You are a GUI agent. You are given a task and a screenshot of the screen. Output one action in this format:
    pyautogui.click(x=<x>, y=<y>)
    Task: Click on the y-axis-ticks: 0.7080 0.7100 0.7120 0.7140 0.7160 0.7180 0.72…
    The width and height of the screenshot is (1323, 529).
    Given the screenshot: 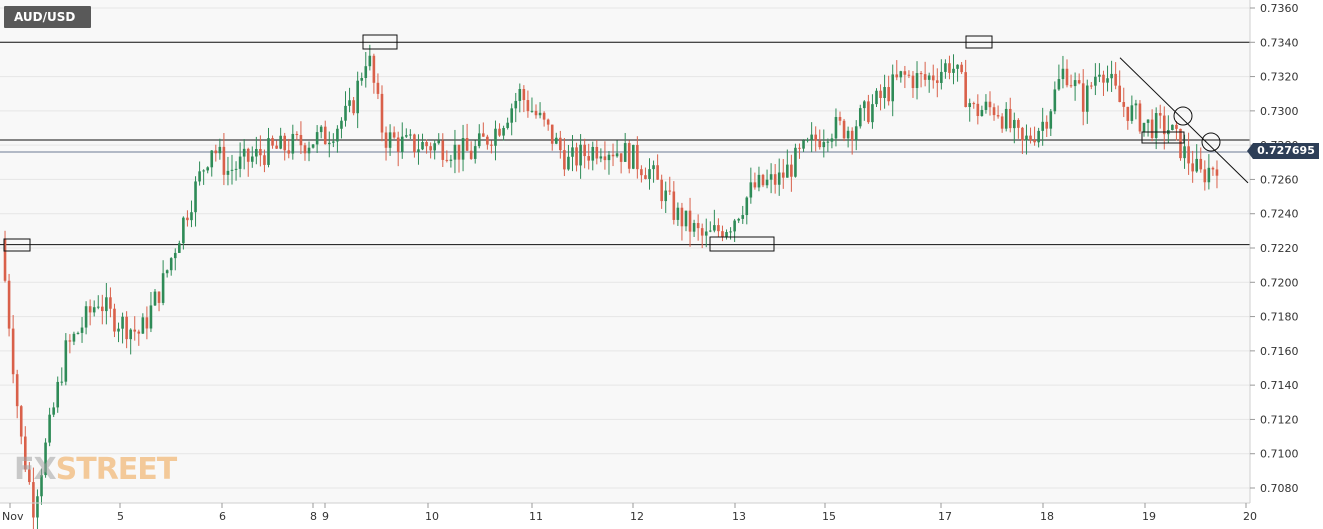 What is the action you would take?
    pyautogui.click(x=1274, y=248)
    